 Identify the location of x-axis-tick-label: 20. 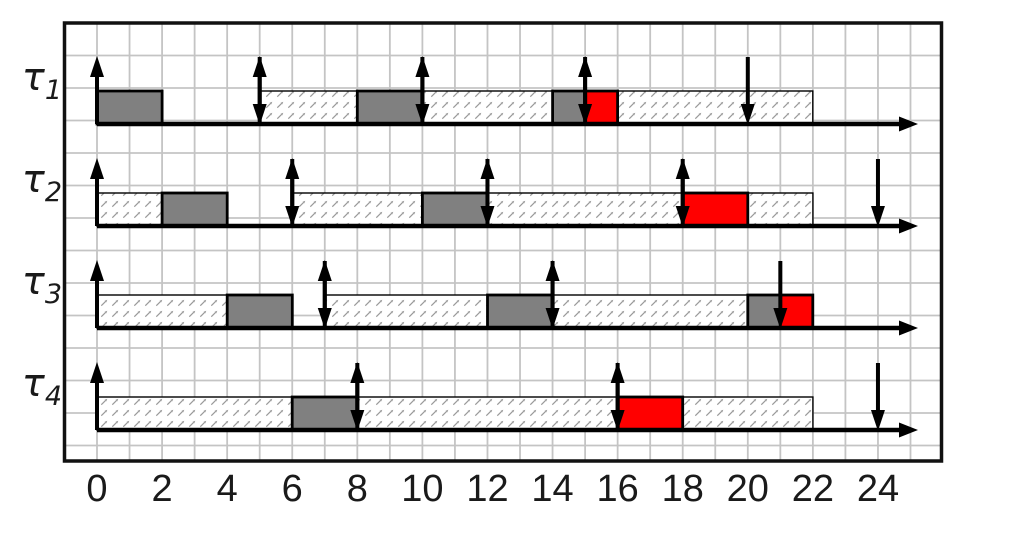
(748, 489).